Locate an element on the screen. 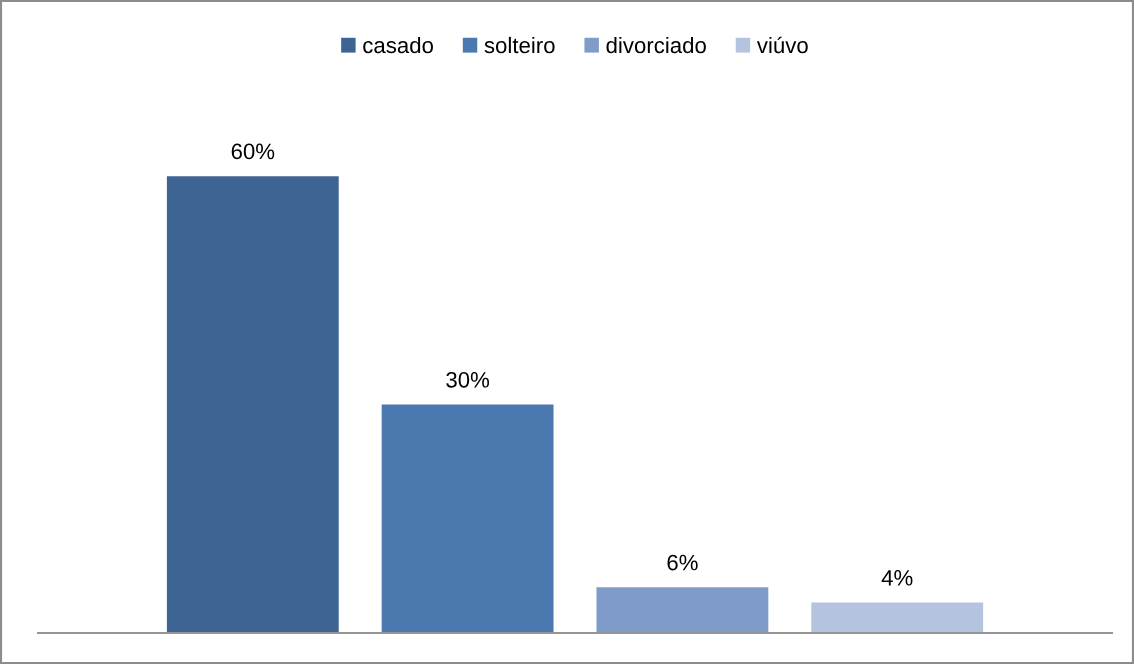 This screenshot has height=664, width=1134. data-label: 6% is located at coordinates (682, 562).